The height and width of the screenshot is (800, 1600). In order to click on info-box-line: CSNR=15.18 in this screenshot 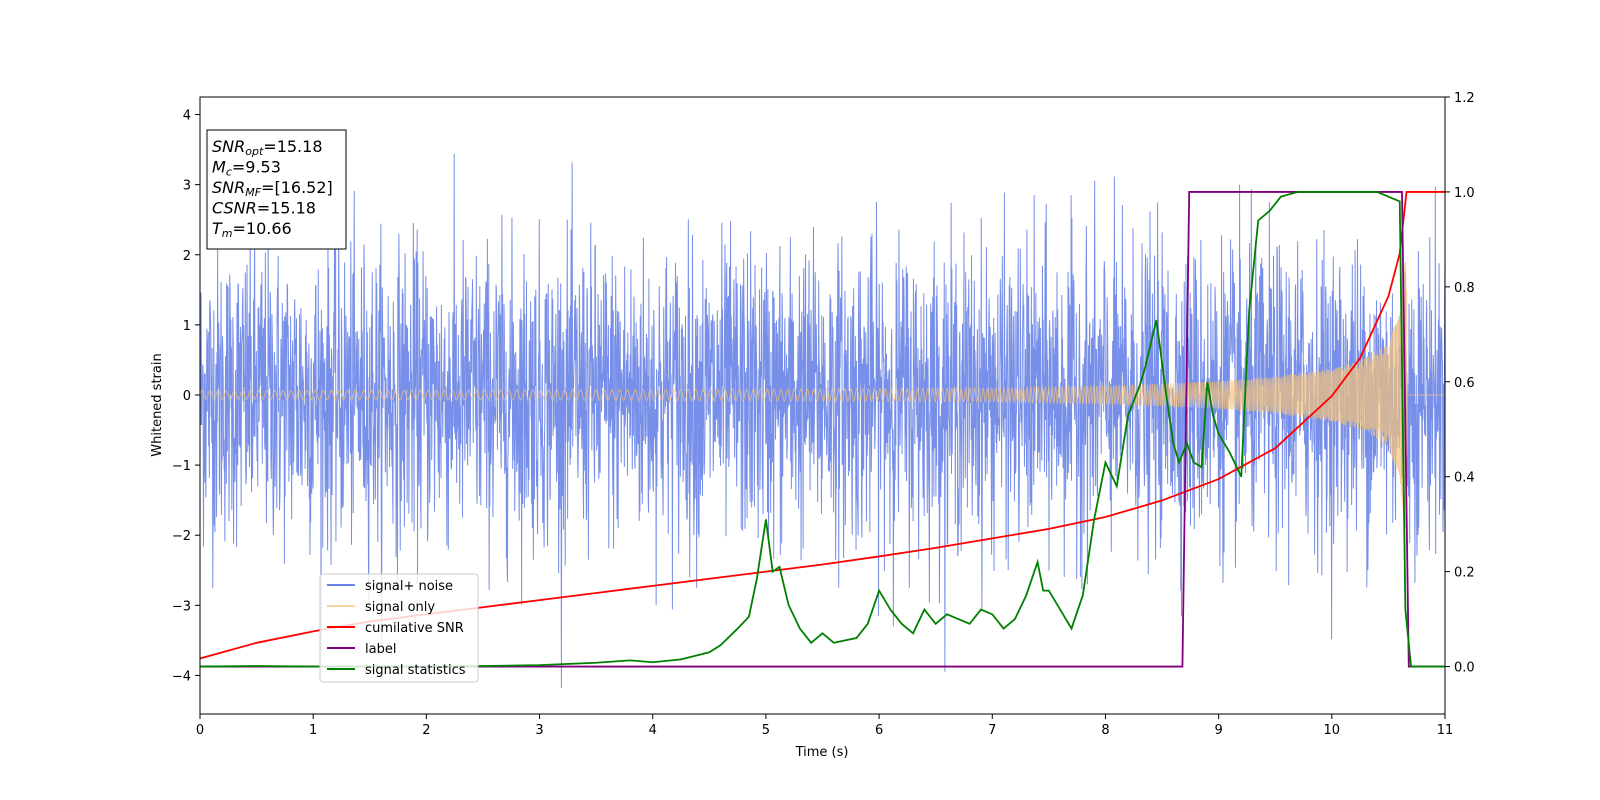, I will do `click(264, 208)`.